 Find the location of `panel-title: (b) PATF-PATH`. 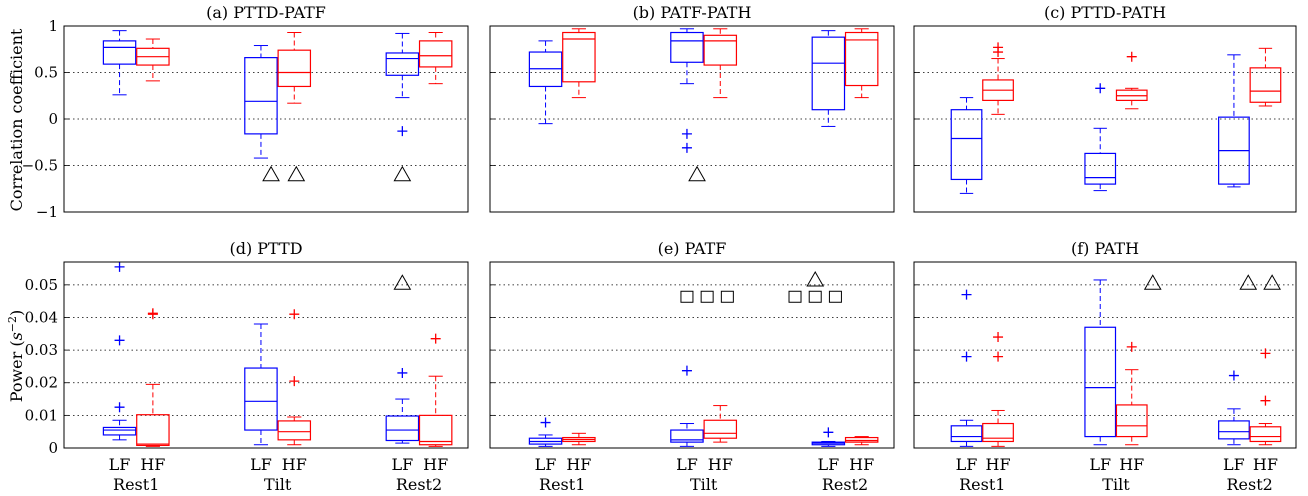

panel-title: (b) PATF-PATH is located at coordinates (692, 12).